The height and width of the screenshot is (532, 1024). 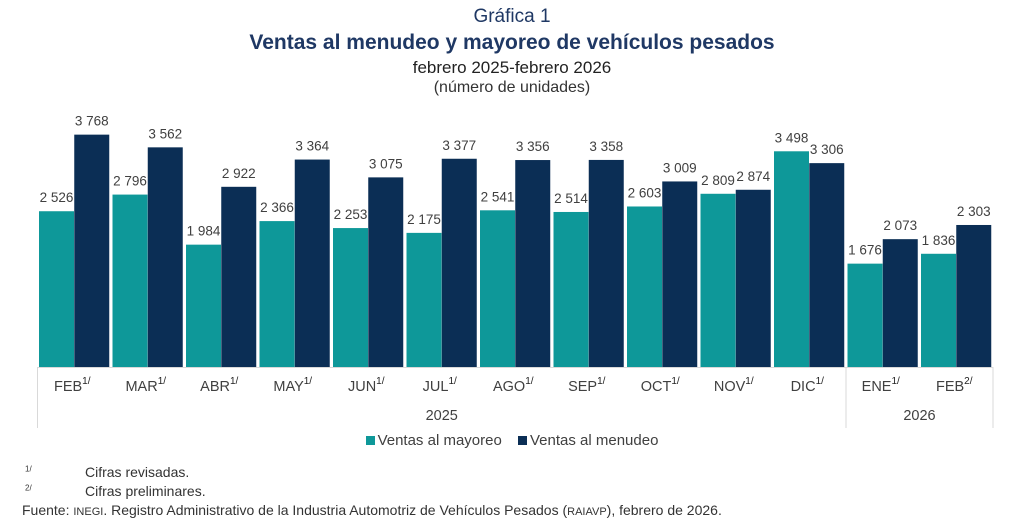 I want to click on data-label: 3 562, so click(x=165, y=133).